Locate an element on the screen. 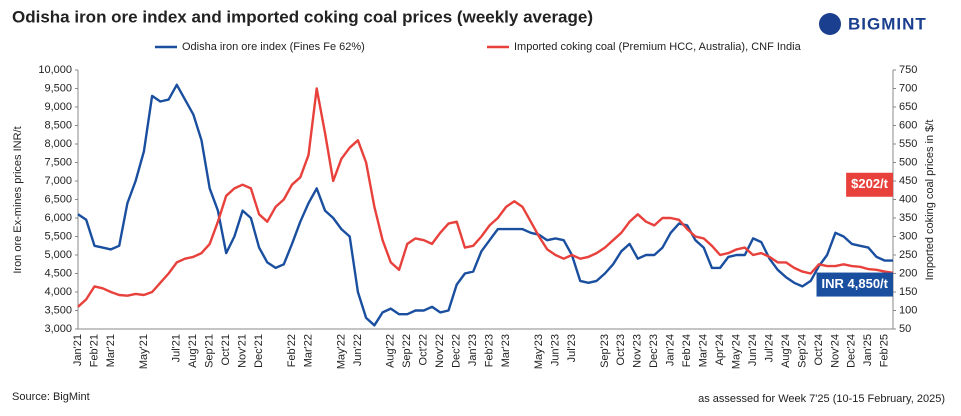  x-tick-label: Jan'23 is located at coordinates (473, 350).